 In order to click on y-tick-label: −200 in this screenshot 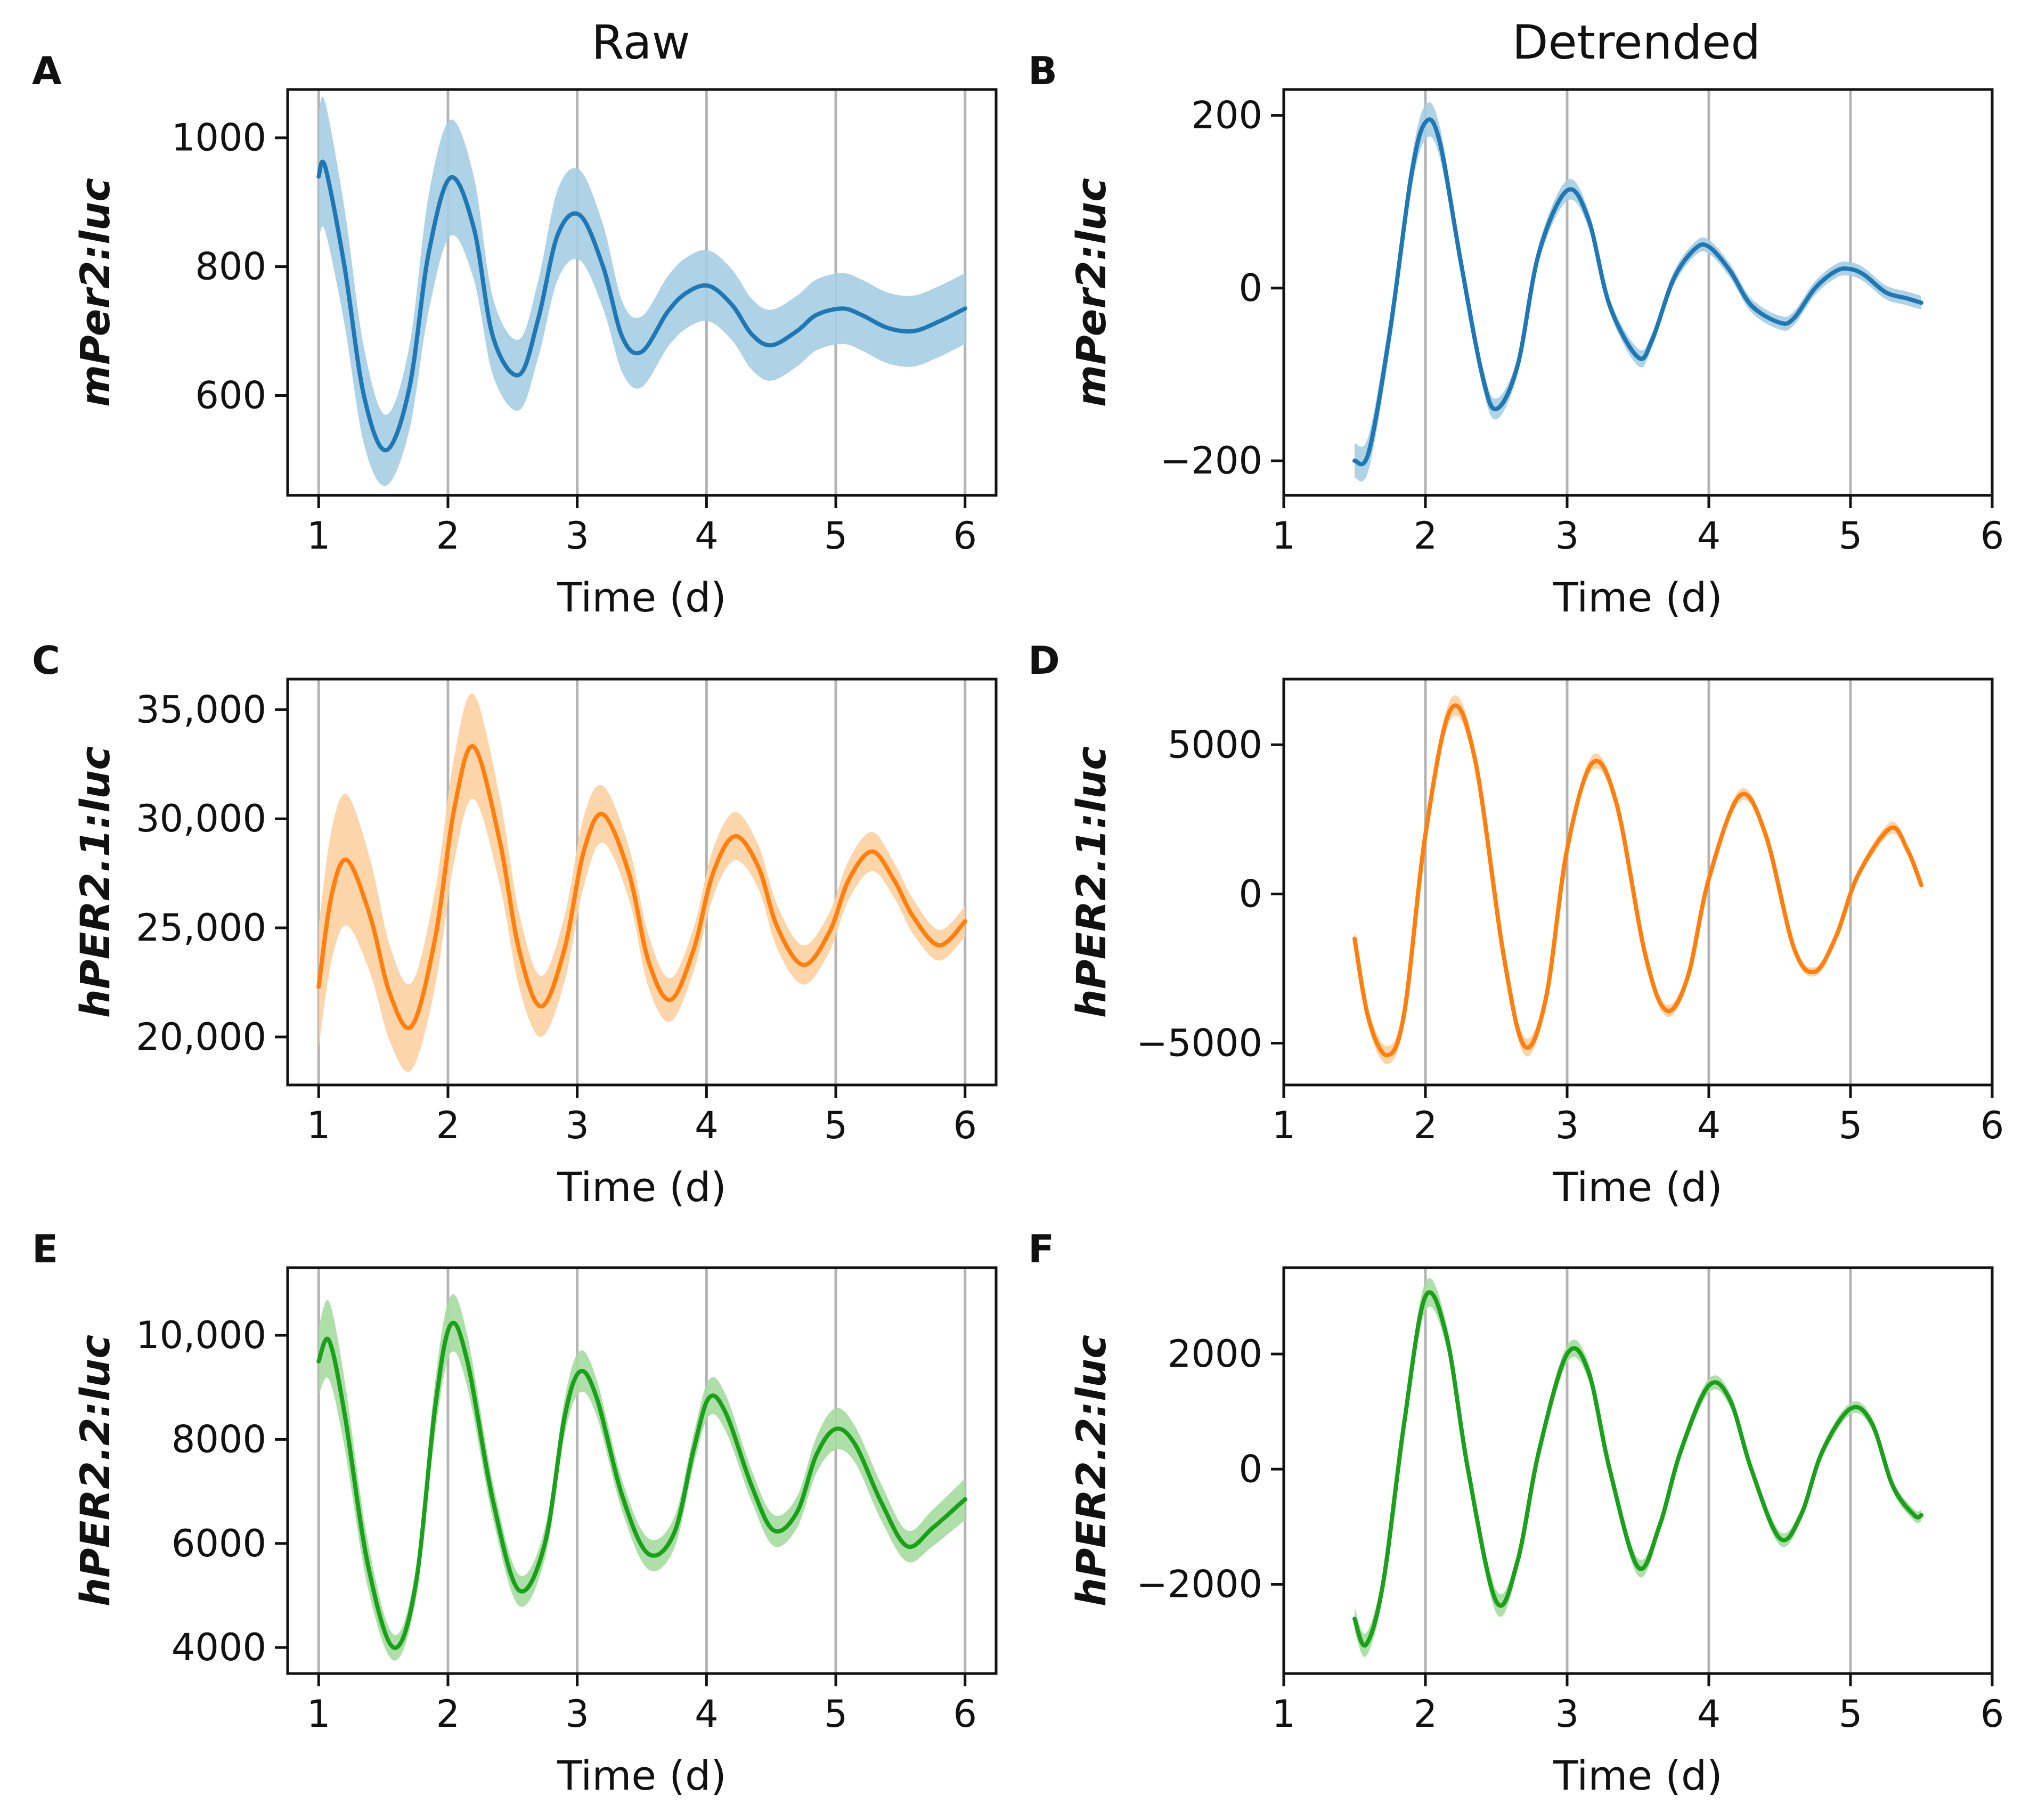, I will do `click(1211, 461)`.